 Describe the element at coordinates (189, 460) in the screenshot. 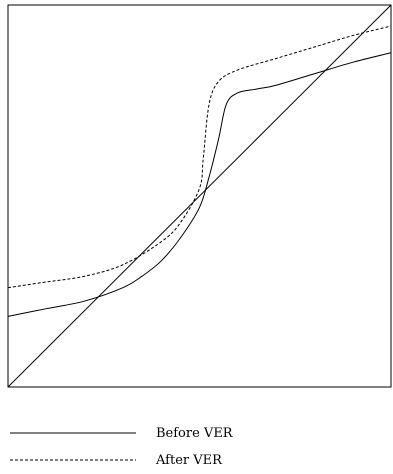

I see `legend-label-after: After VER` at that location.